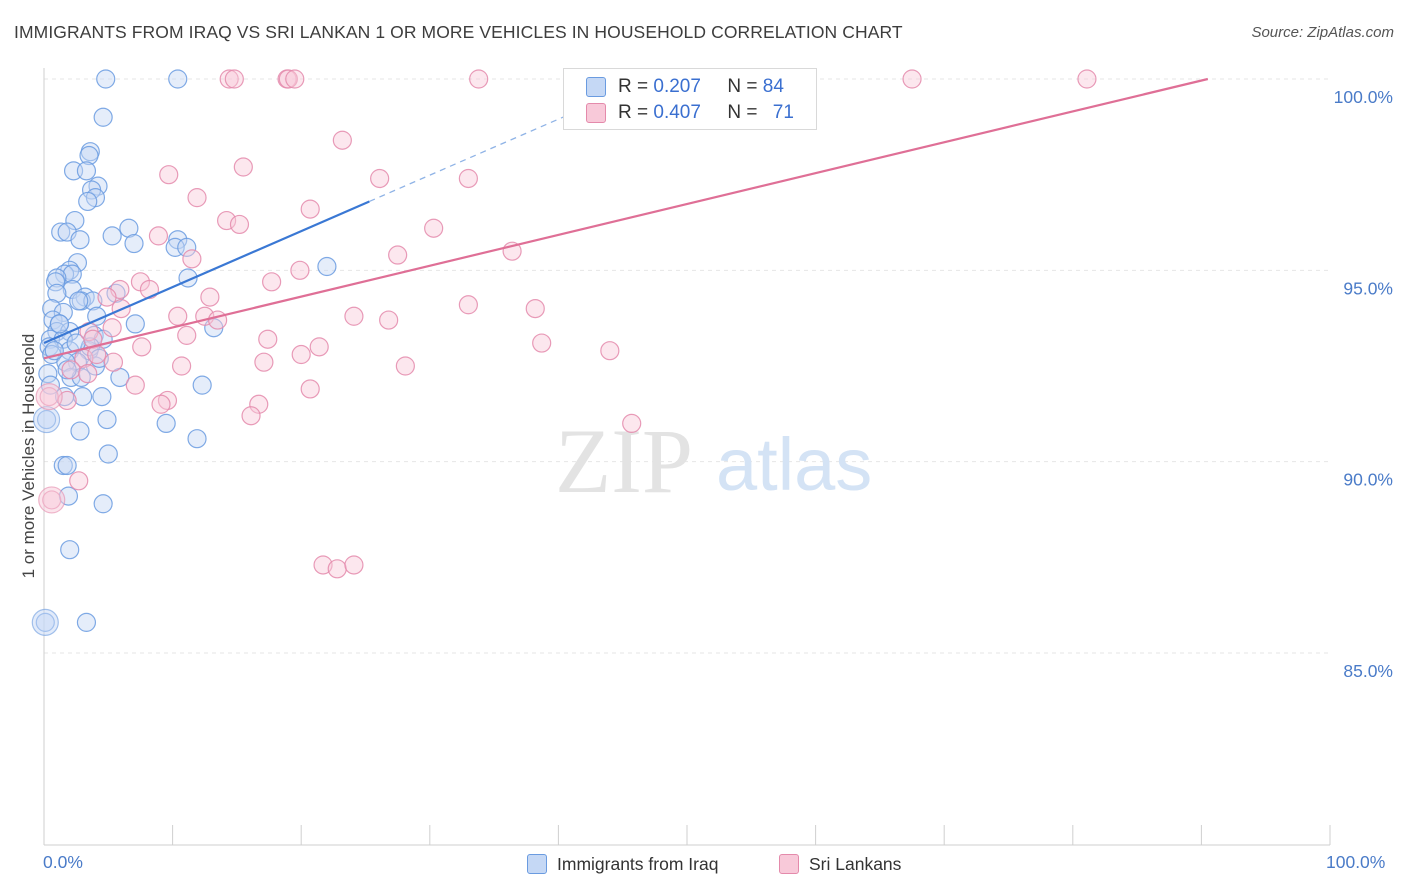  What do you see at coordinates (783, 112) in the screenshot?
I see `legend-n-value: 71` at bounding box center [783, 112].